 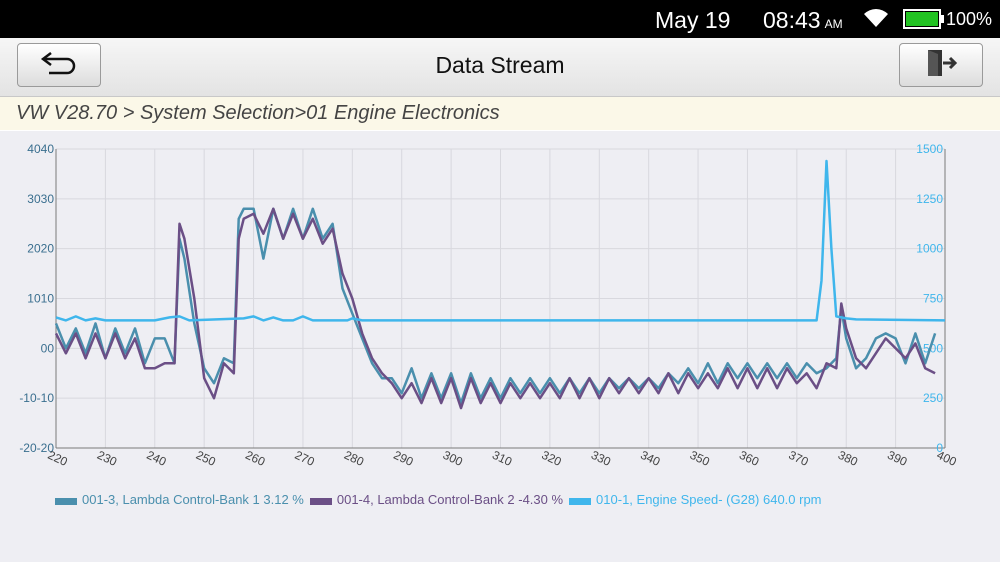 I want to click on wifi-icon, so click(x=876, y=20).